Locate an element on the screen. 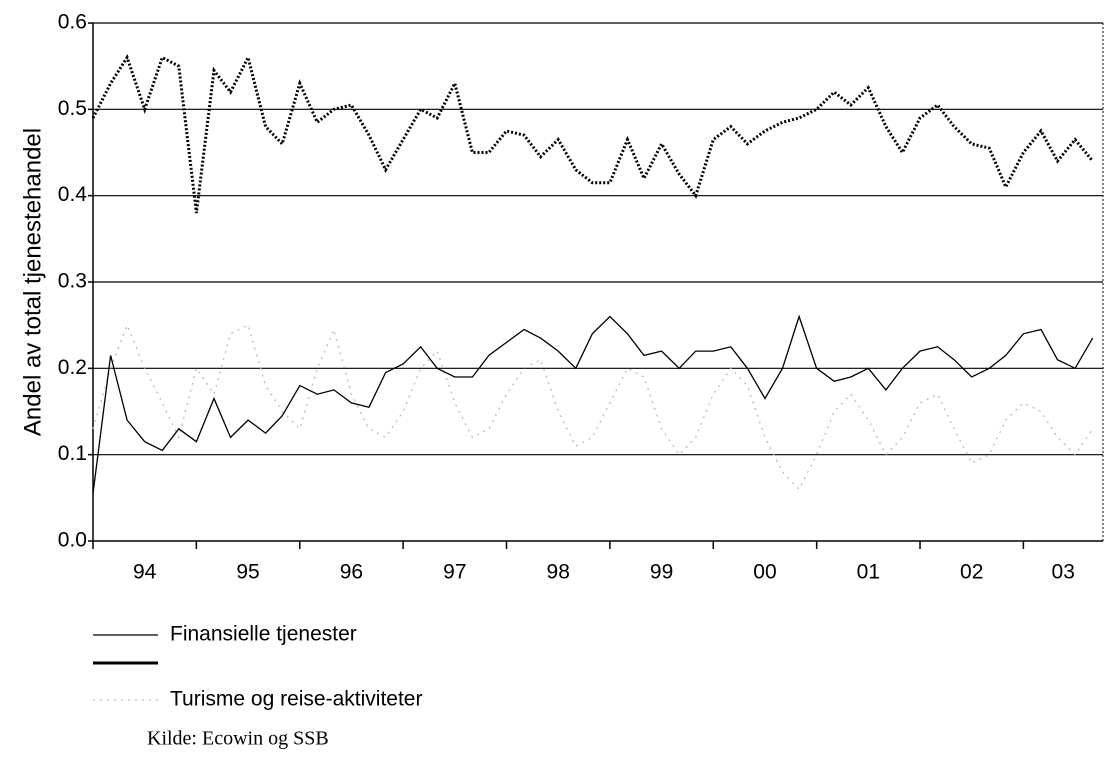  legend-label: Turisme og reise-aktiviteter is located at coordinates (296, 699).